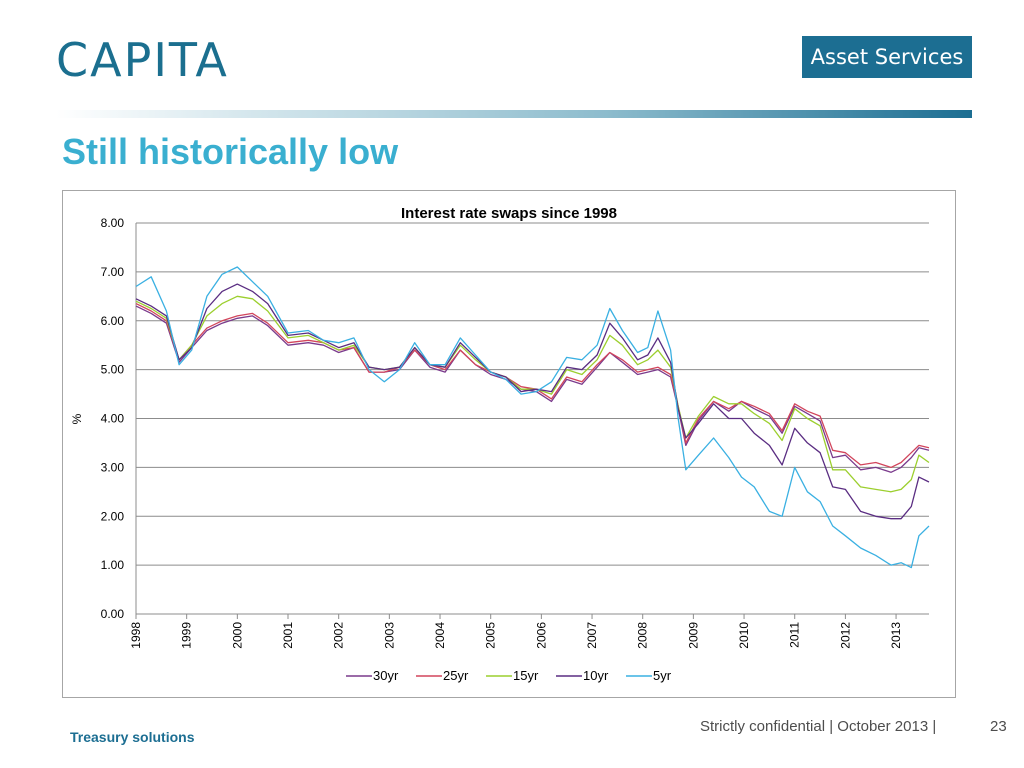 The image size is (1024, 768). Describe the element at coordinates (136, 635) in the screenshot. I see `x-tick-label: 1998` at that location.